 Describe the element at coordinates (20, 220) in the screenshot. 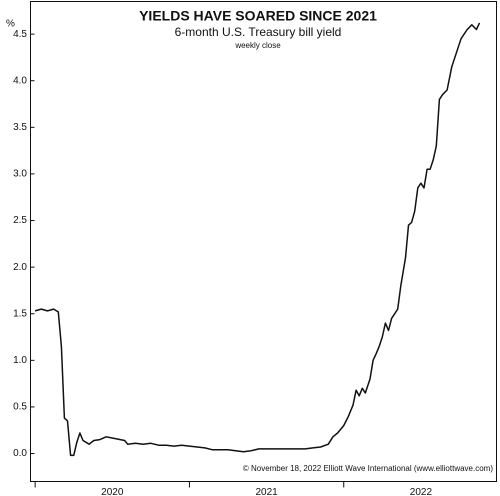

I see `y-tick-label: 2.5` at that location.